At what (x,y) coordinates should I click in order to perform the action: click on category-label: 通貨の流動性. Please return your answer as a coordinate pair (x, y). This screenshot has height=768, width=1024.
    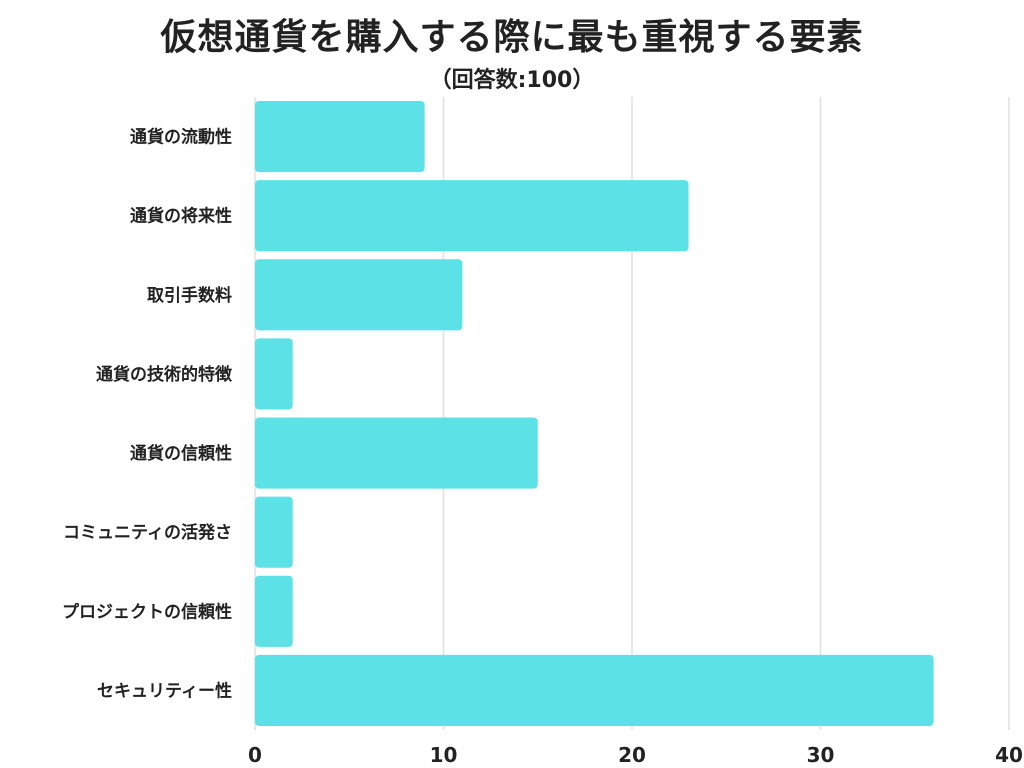
    Looking at the image, I should click on (181, 137).